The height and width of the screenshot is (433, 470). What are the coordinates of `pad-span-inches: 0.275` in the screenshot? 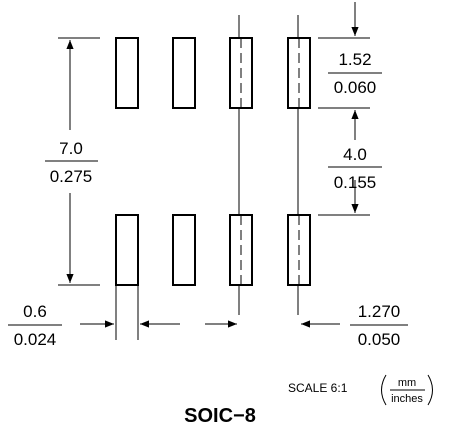 It's located at (71, 176).